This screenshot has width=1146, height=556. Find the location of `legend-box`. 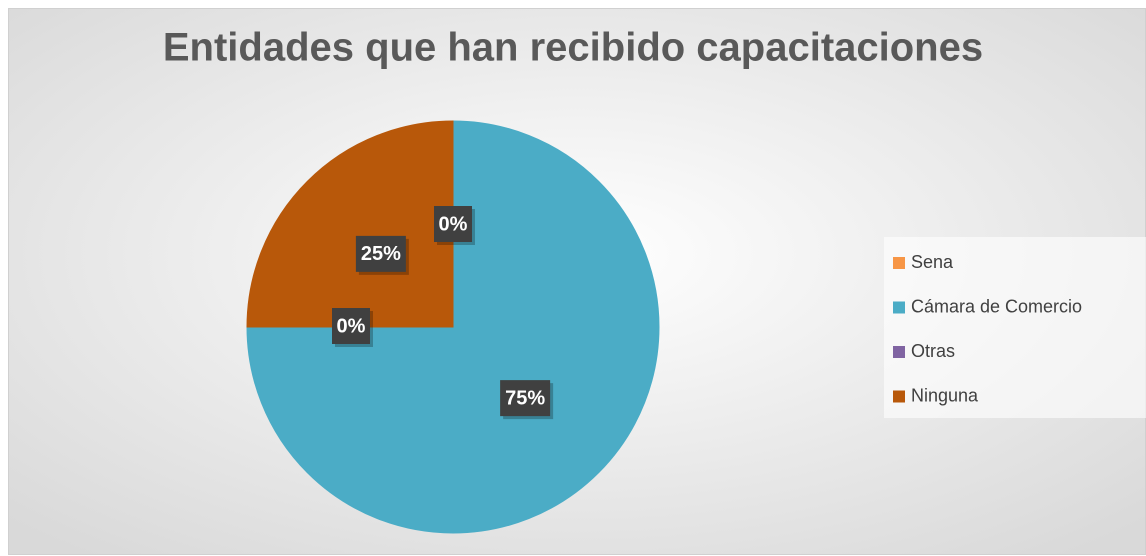

legend-box is located at coordinates (1015, 327).